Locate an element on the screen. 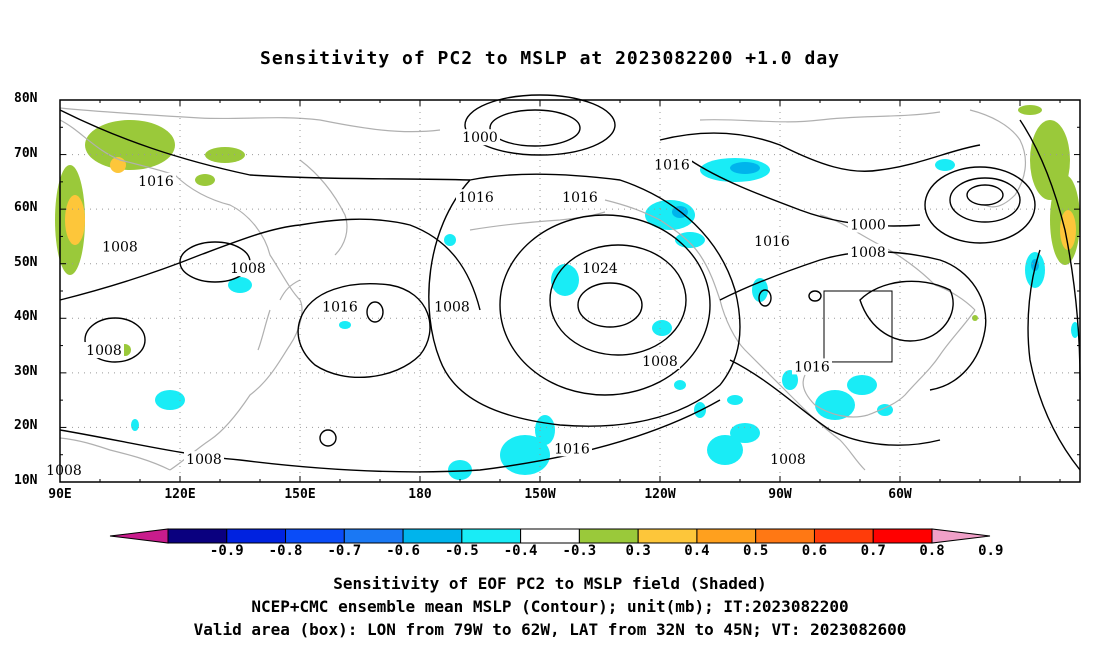  colorbar-label: -0.4 is located at coordinates (520, 551).